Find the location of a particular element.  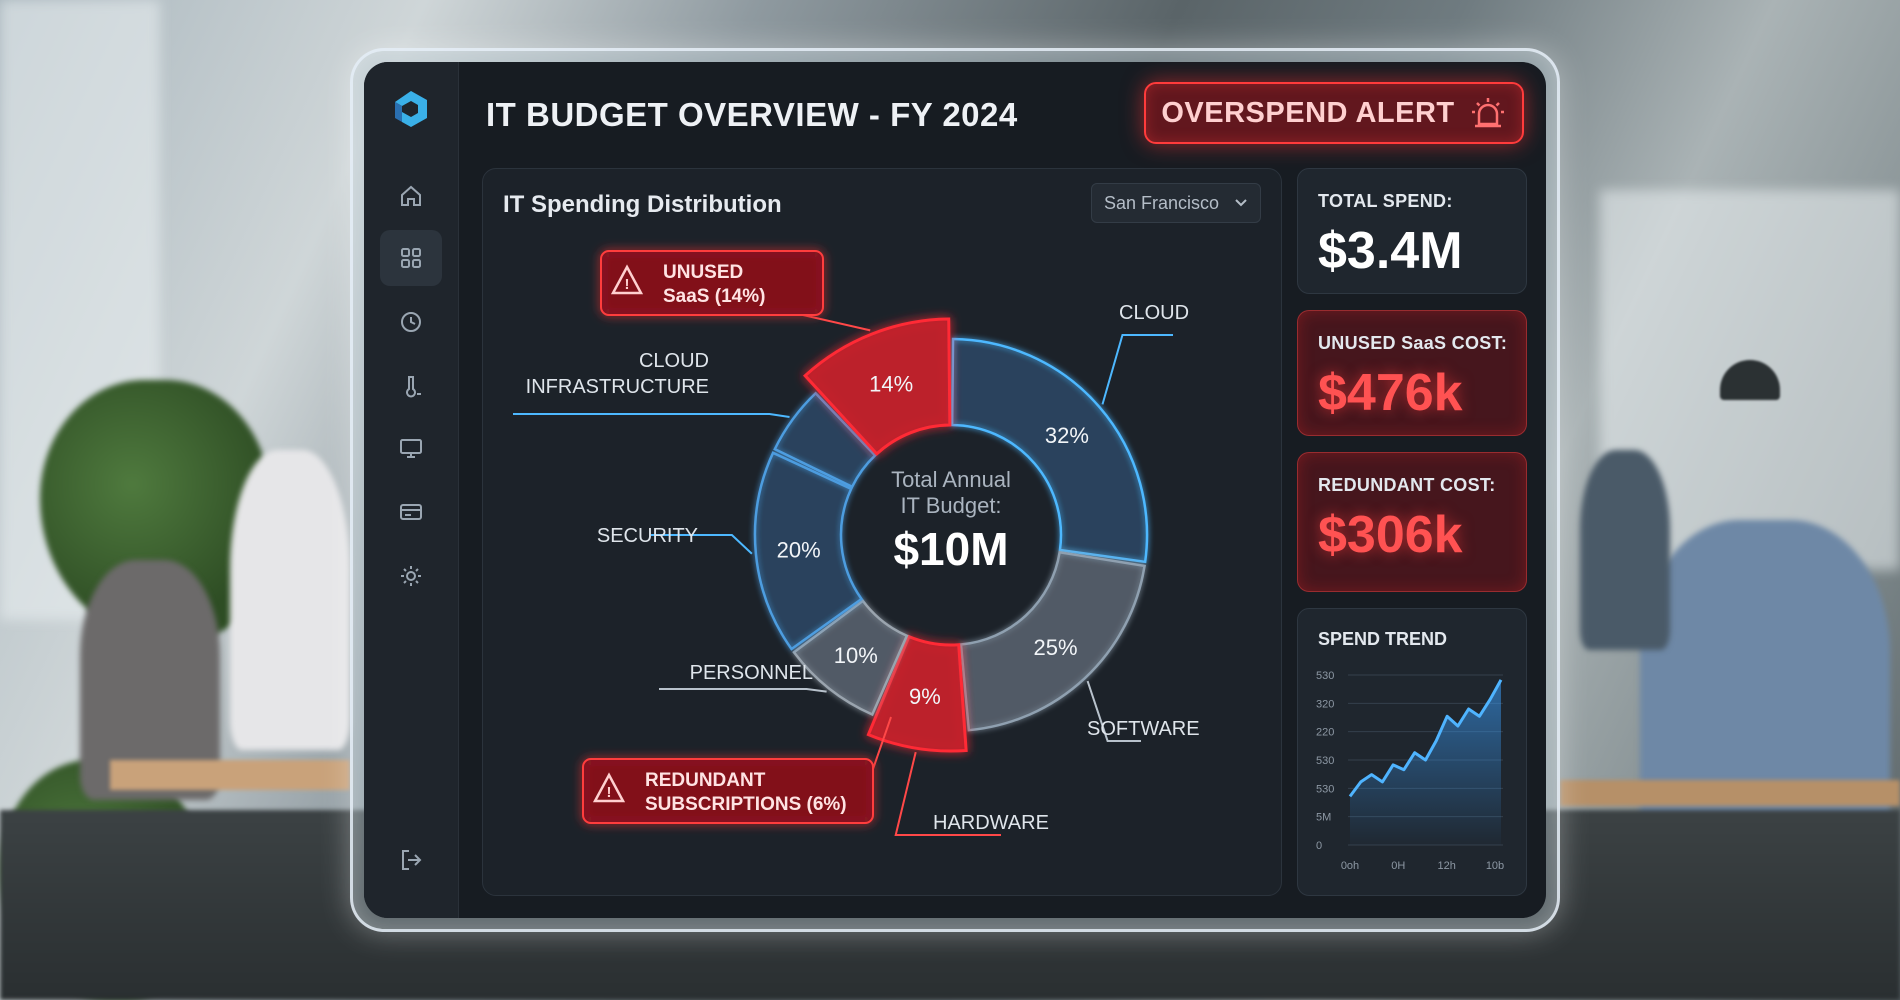

overspend-alert-button: OVERSPEND ALERT is located at coordinates (1334, 113).